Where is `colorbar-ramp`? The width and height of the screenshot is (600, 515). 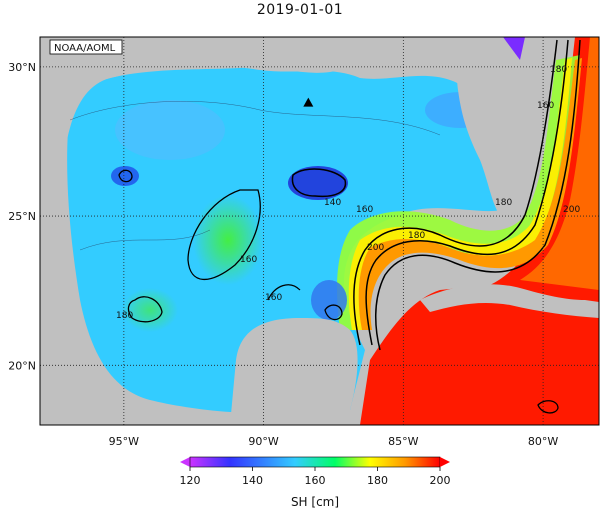 colorbar-ramp is located at coordinates (315, 462).